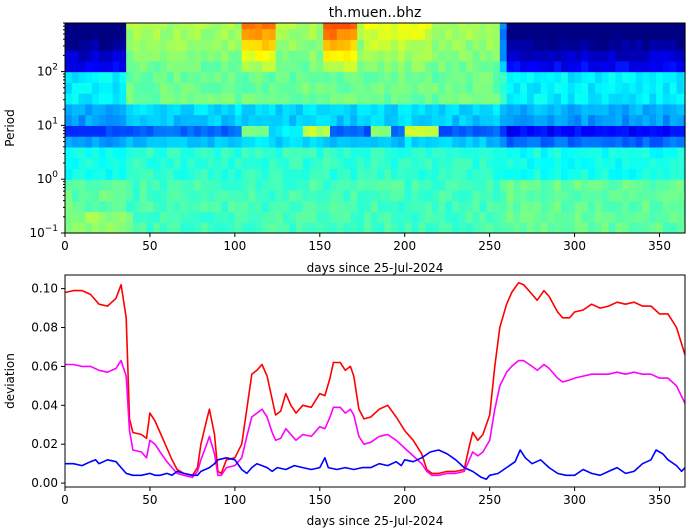 This screenshot has width=690, height=531. Describe the element at coordinates (489, 500) in the screenshot. I see `line-chart-x-tick-label: 250` at that location.